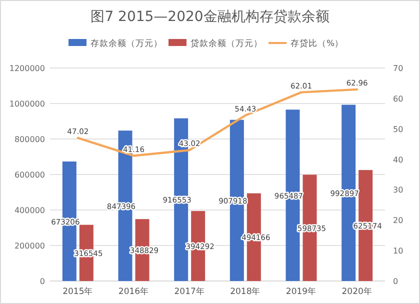 The height and width of the screenshot is (304, 420). What do you see at coordinates (398, 68) in the screenshot?
I see `y2-tick-label: 70` at bounding box center [398, 68].